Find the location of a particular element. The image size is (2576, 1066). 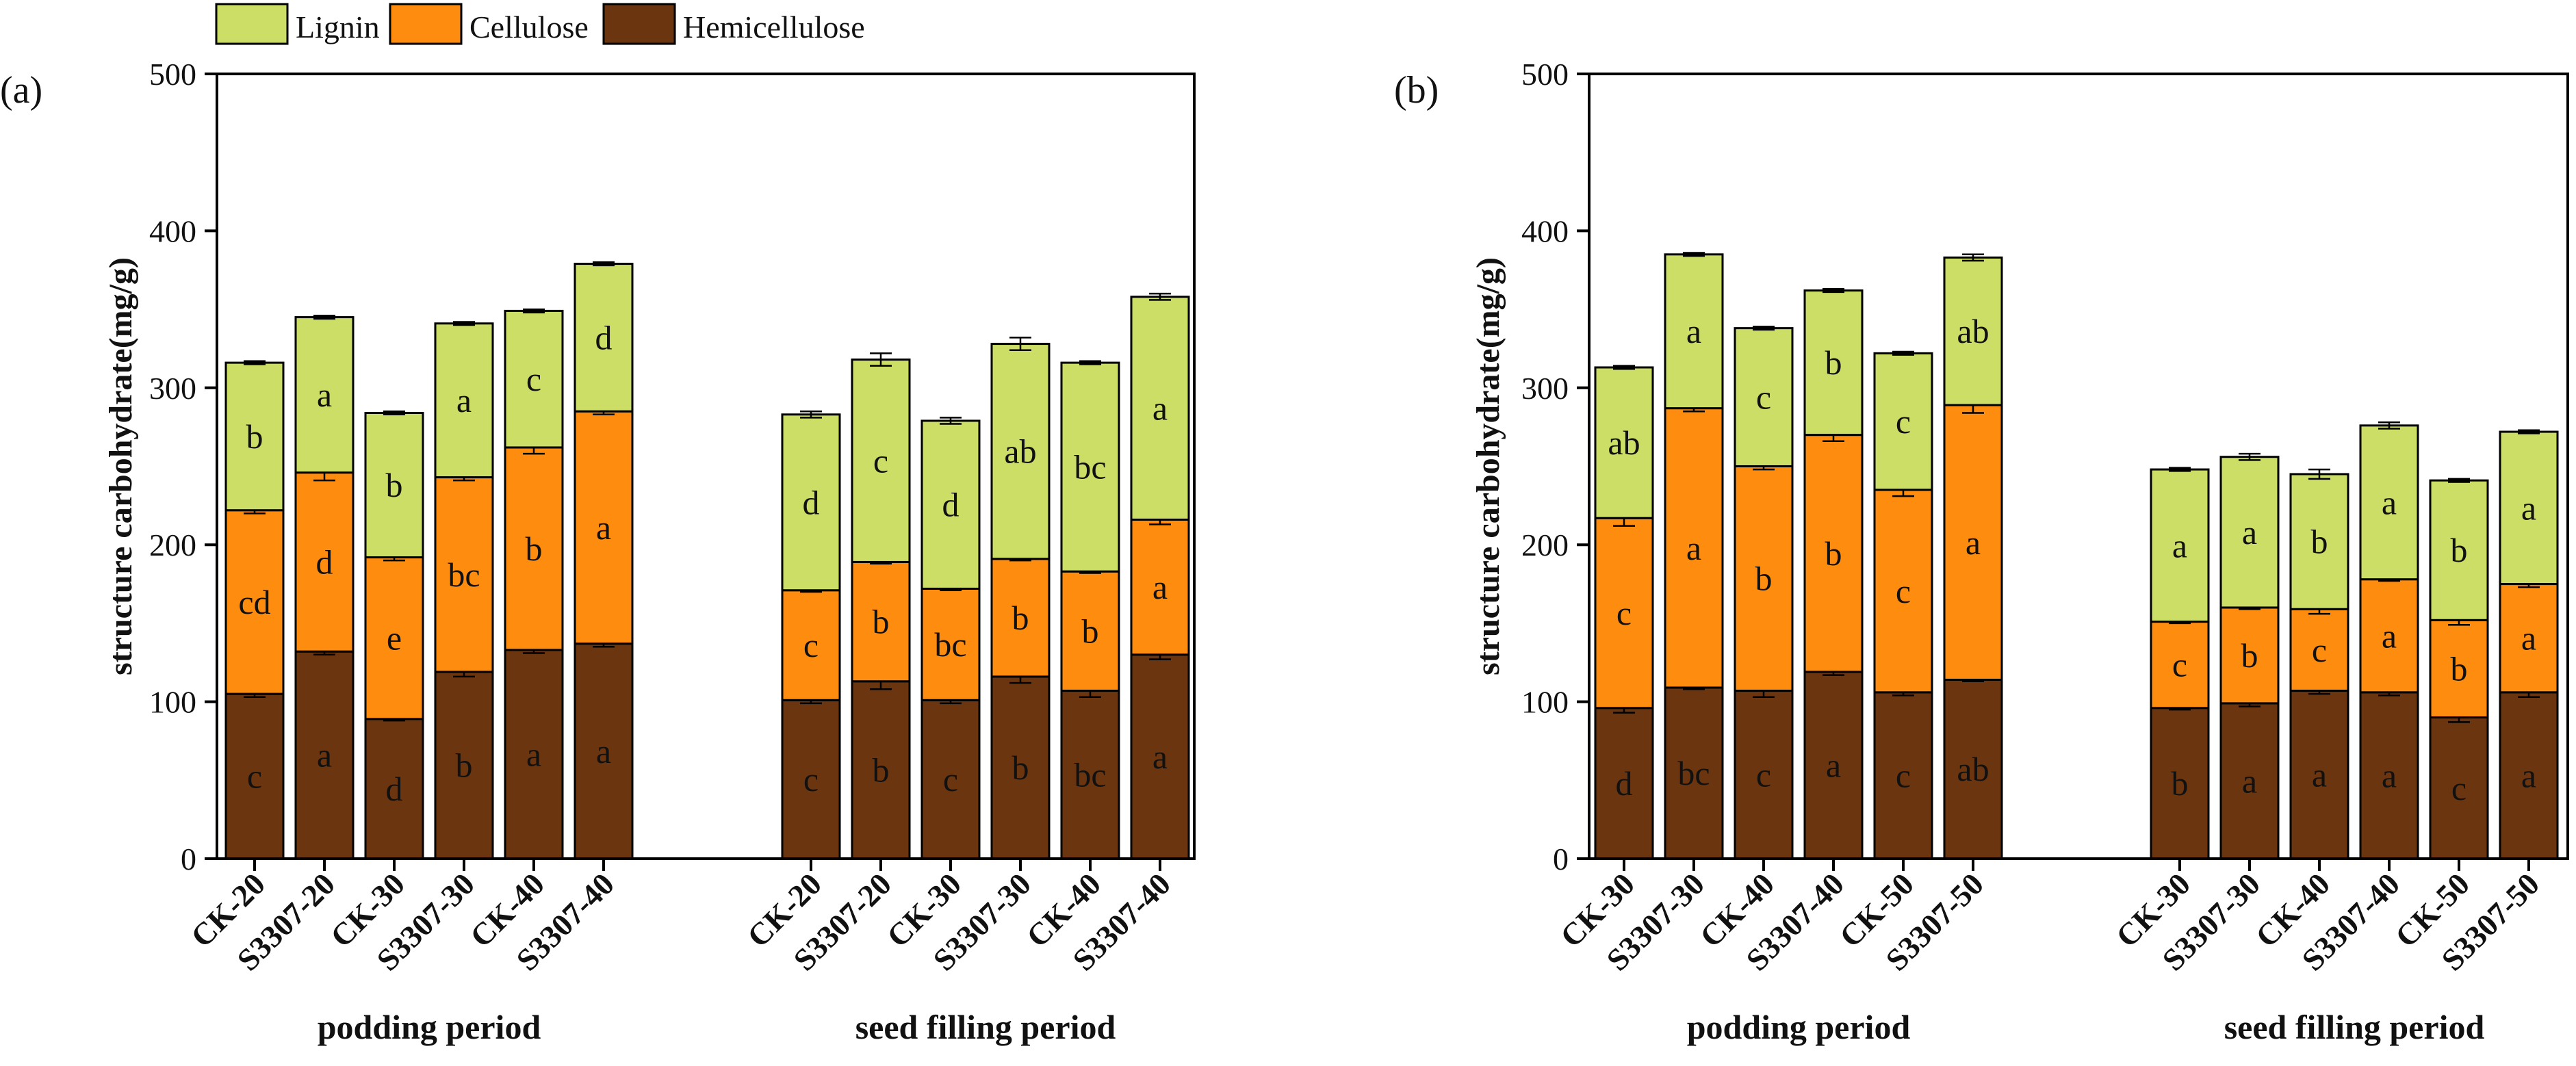

panel-b-errorbar-seed-filling-period-s3307-50-lignin is located at coordinates (2529, 431).